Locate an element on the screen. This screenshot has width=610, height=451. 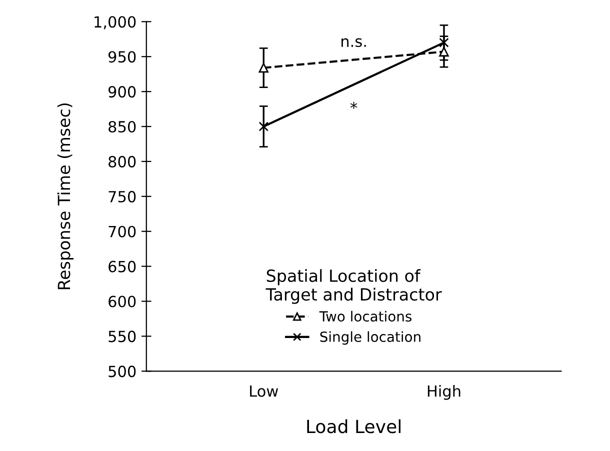
y-tick-label: 500 is located at coordinates (122, 372).